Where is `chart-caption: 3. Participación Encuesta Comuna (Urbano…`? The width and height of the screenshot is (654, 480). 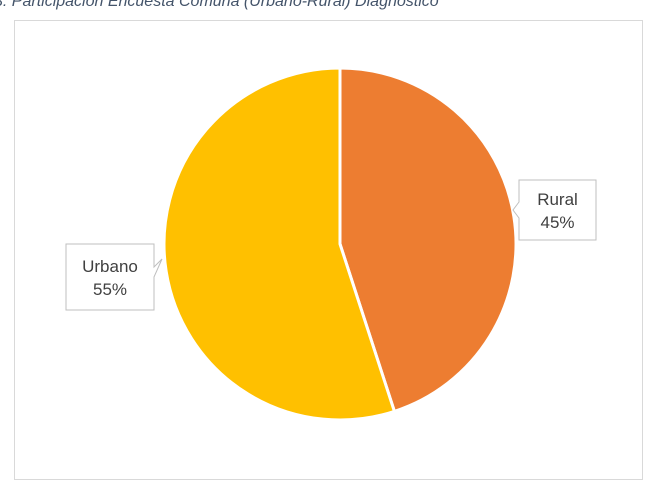 chart-caption: 3. Participación Encuesta Comuna (Urbano… is located at coordinates (219, 5).